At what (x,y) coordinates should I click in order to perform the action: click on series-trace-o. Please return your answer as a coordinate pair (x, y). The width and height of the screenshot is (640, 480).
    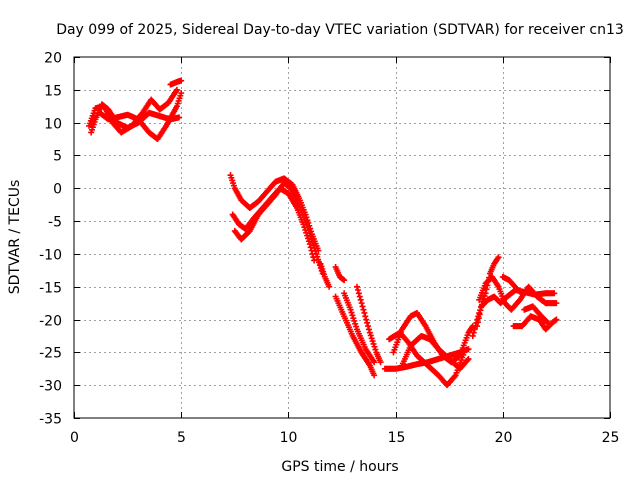
    Looking at the image, I should click on (433, 337).